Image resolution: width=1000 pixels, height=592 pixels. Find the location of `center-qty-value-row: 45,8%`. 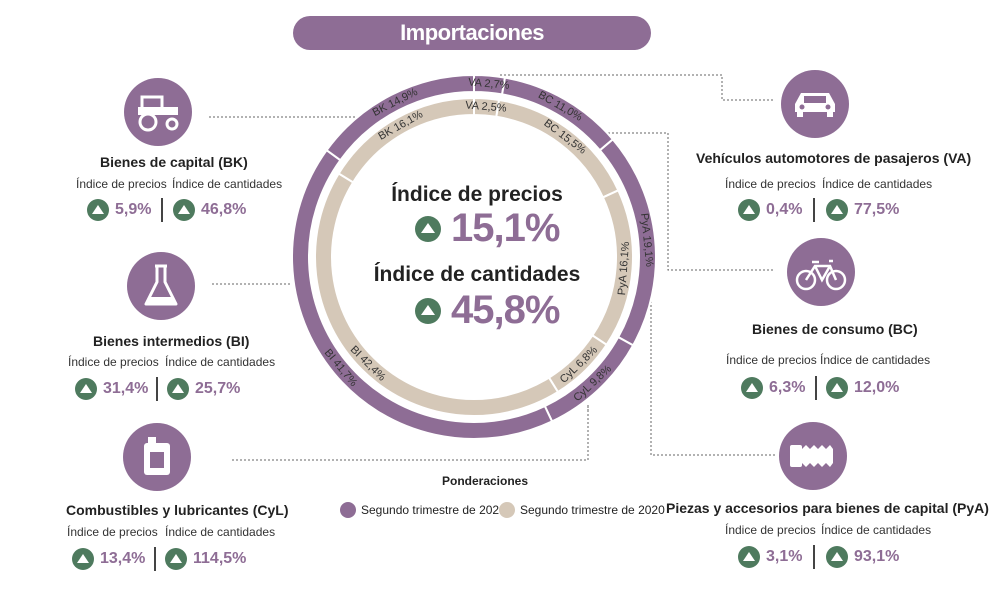

center-qty-value-row: 45,8% is located at coordinates (487, 310).